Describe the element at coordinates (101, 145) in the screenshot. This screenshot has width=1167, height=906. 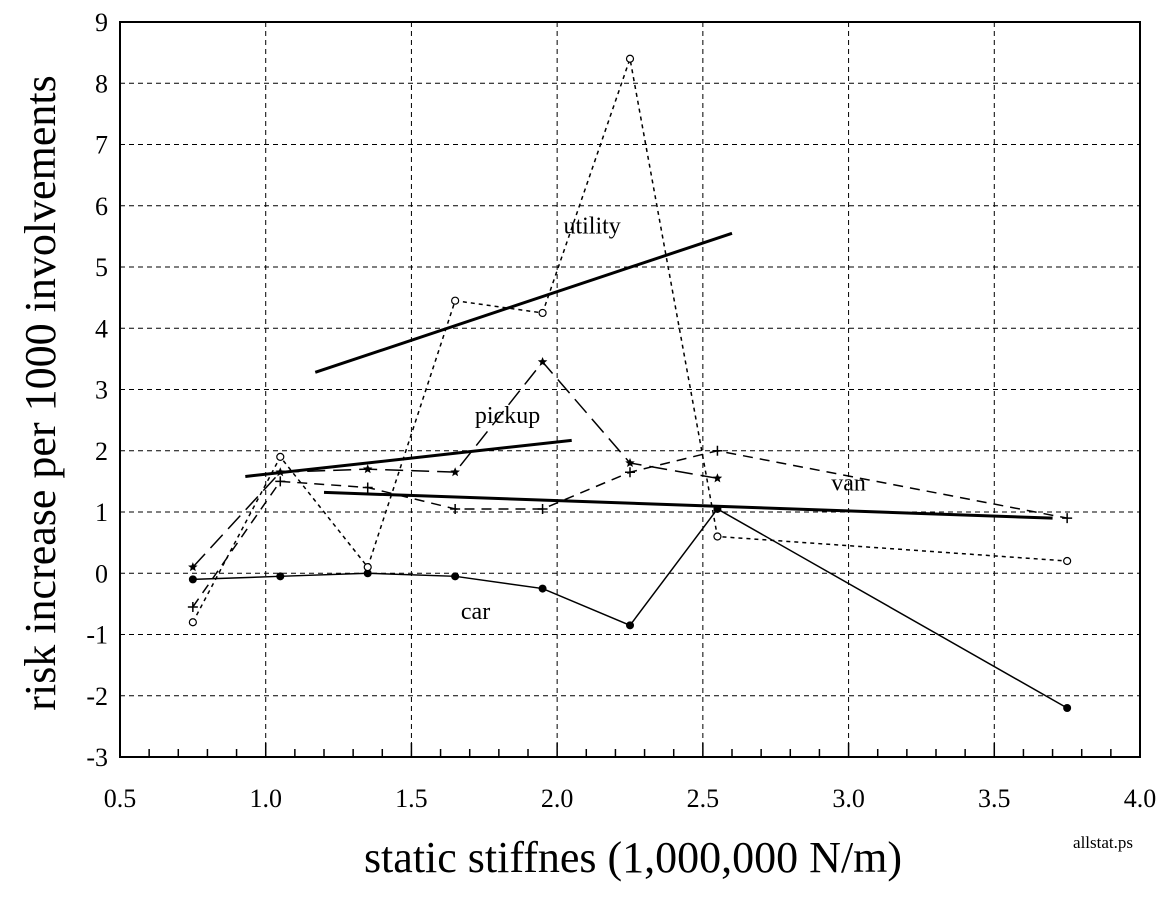
I see `y-tick-label: 7` at that location.